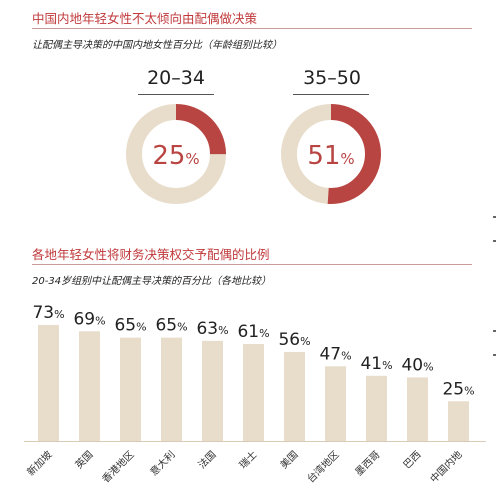 The height and width of the screenshot is (487, 496). Describe the element at coordinates (417, 365) in the screenshot. I see `bar-value-label: 40%` at that location.